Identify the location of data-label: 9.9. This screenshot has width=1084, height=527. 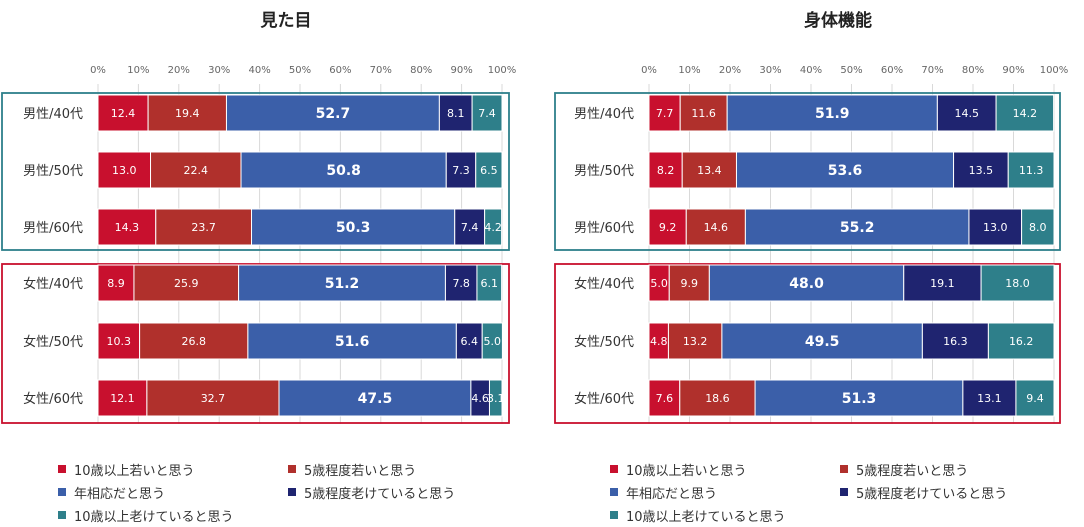
(690, 283).